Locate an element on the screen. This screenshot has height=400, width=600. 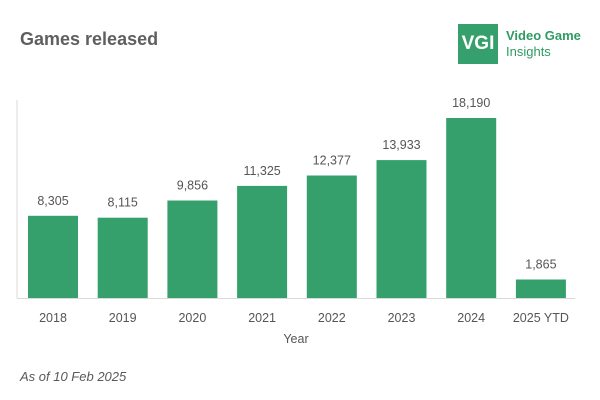
bar-2024 is located at coordinates (471, 208).